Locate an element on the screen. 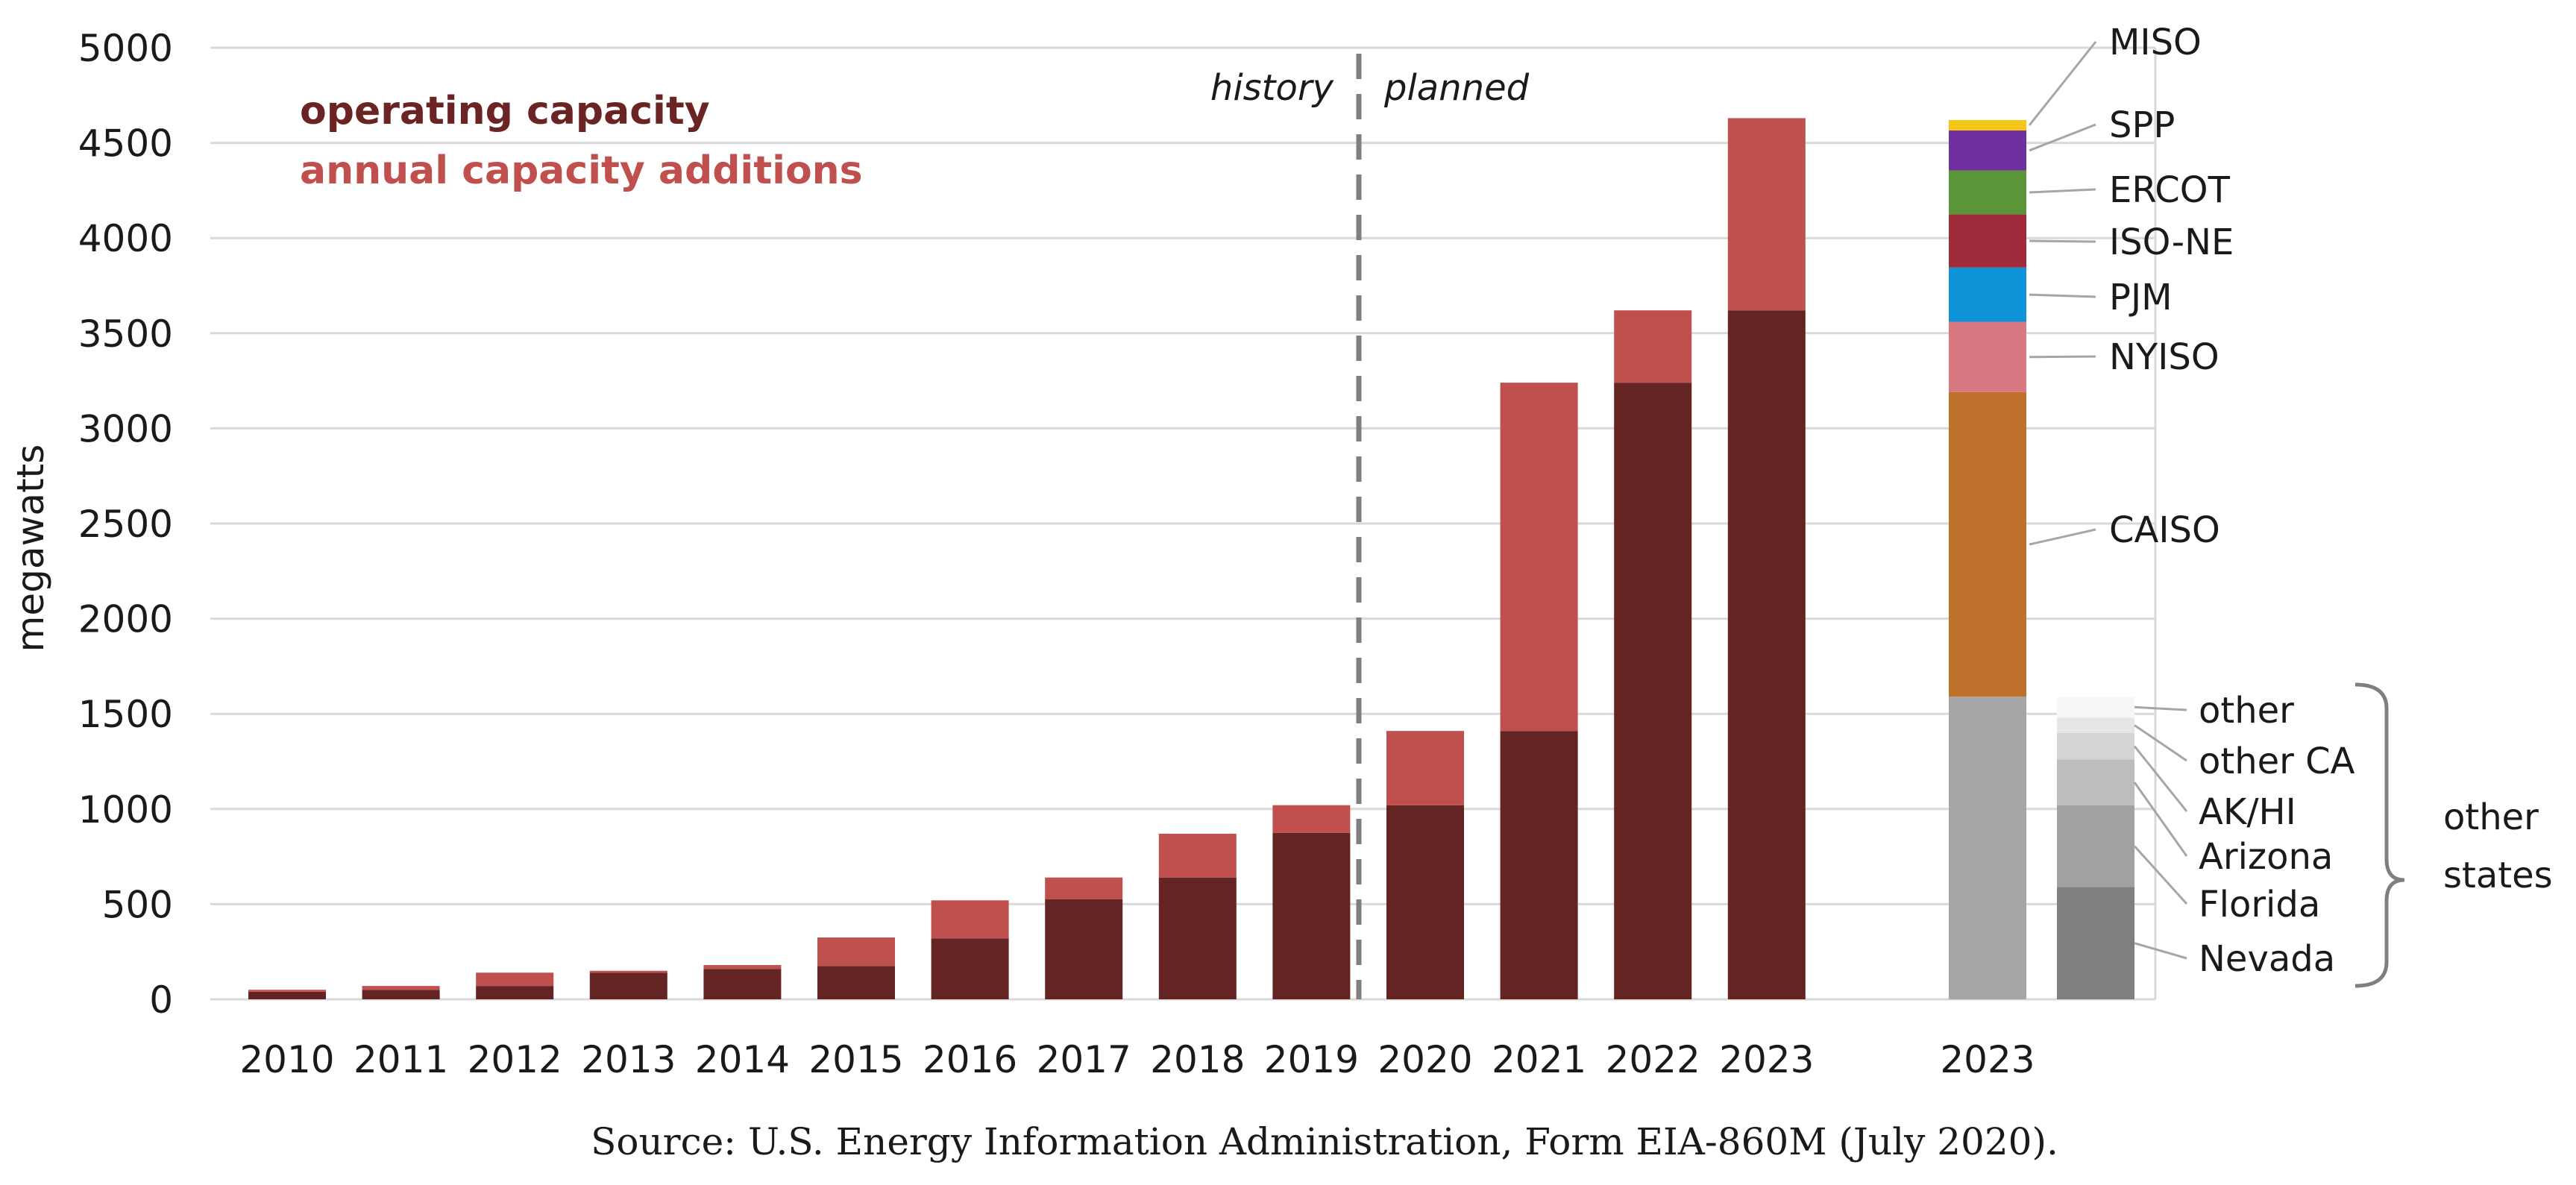 This screenshot has height=1185, width=2576. y-tick-2000: 2000 is located at coordinates (126, 619).